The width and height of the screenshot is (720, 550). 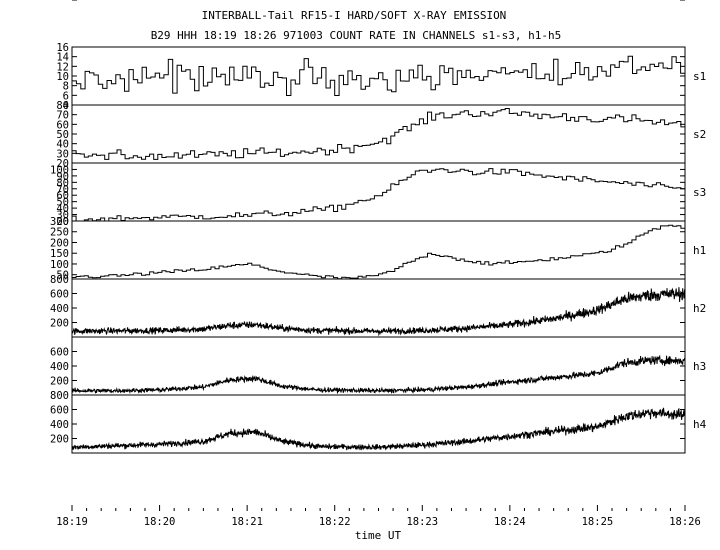 I want to click on y-tick-label: 8, so click(x=66, y=87).